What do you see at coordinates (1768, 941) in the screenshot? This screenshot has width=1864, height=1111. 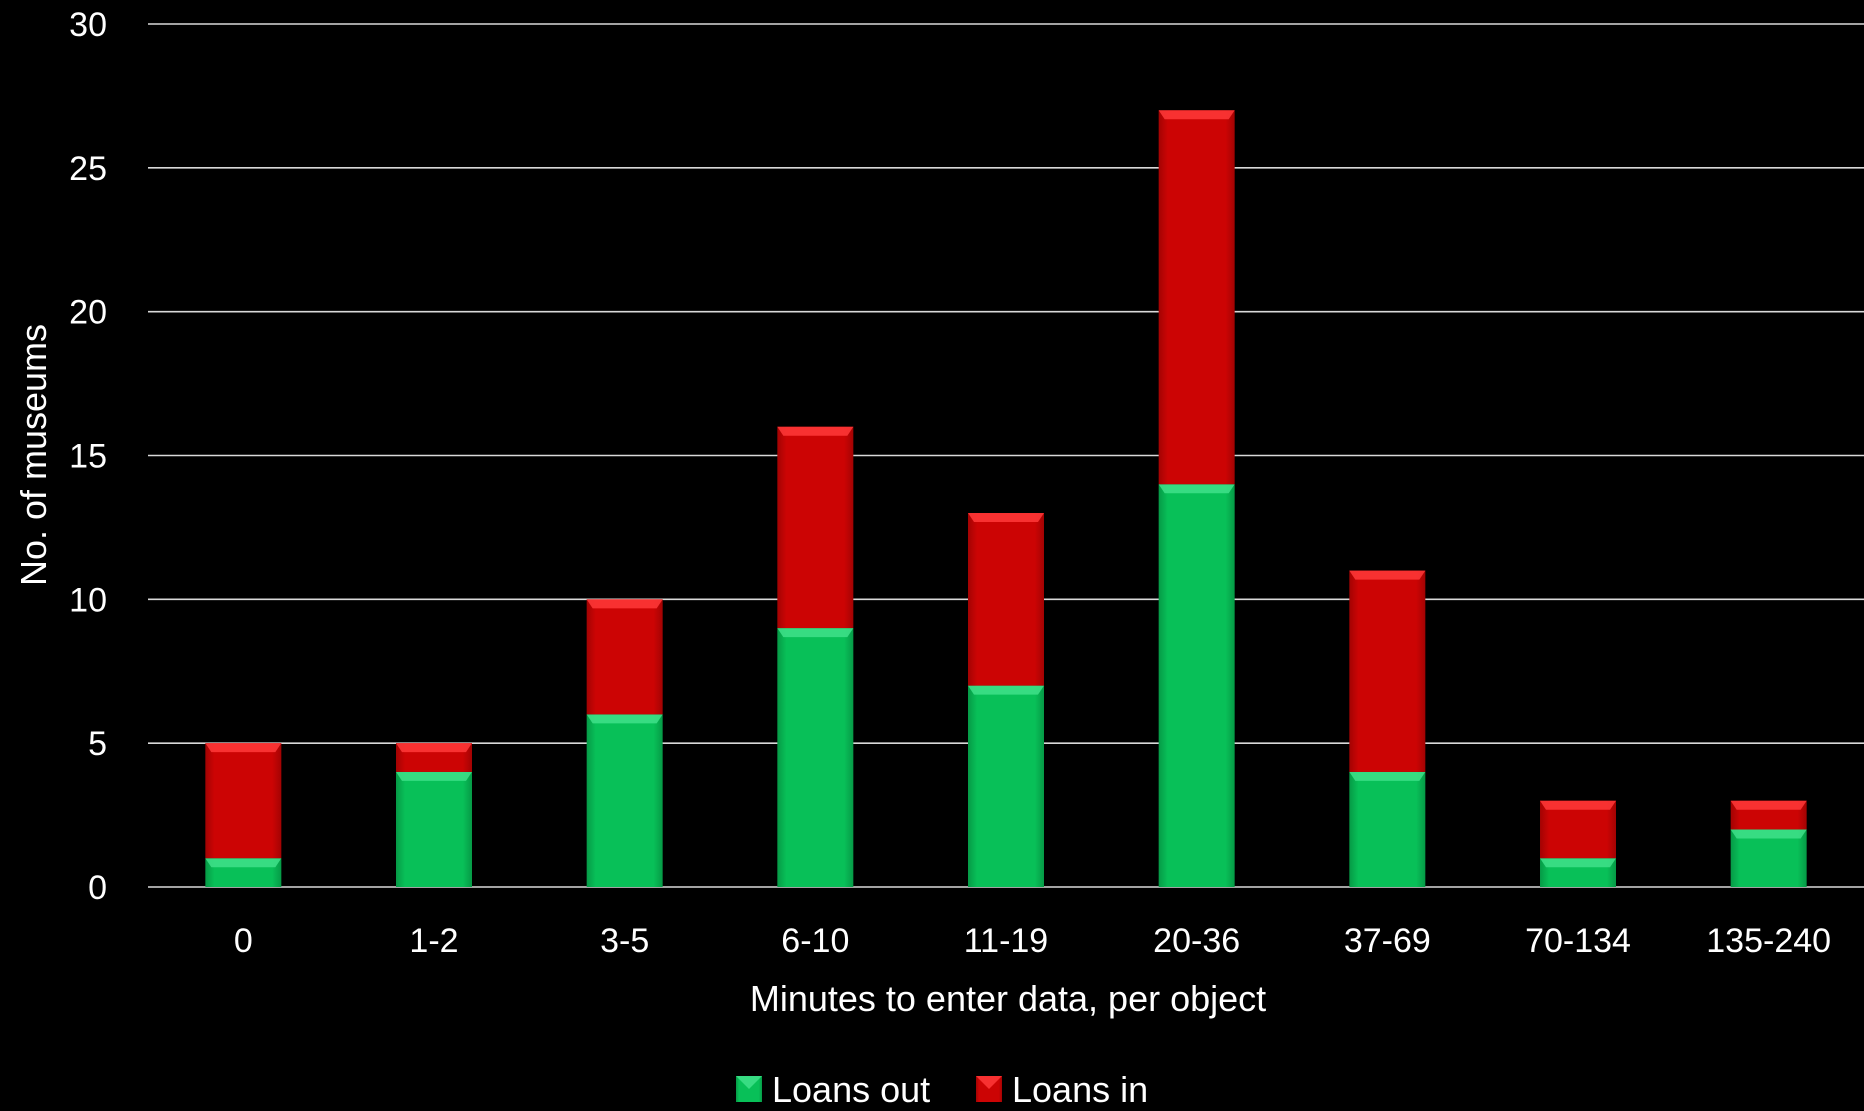 I see `x-tick-label: 135-240` at bounding box center [1768, 941].